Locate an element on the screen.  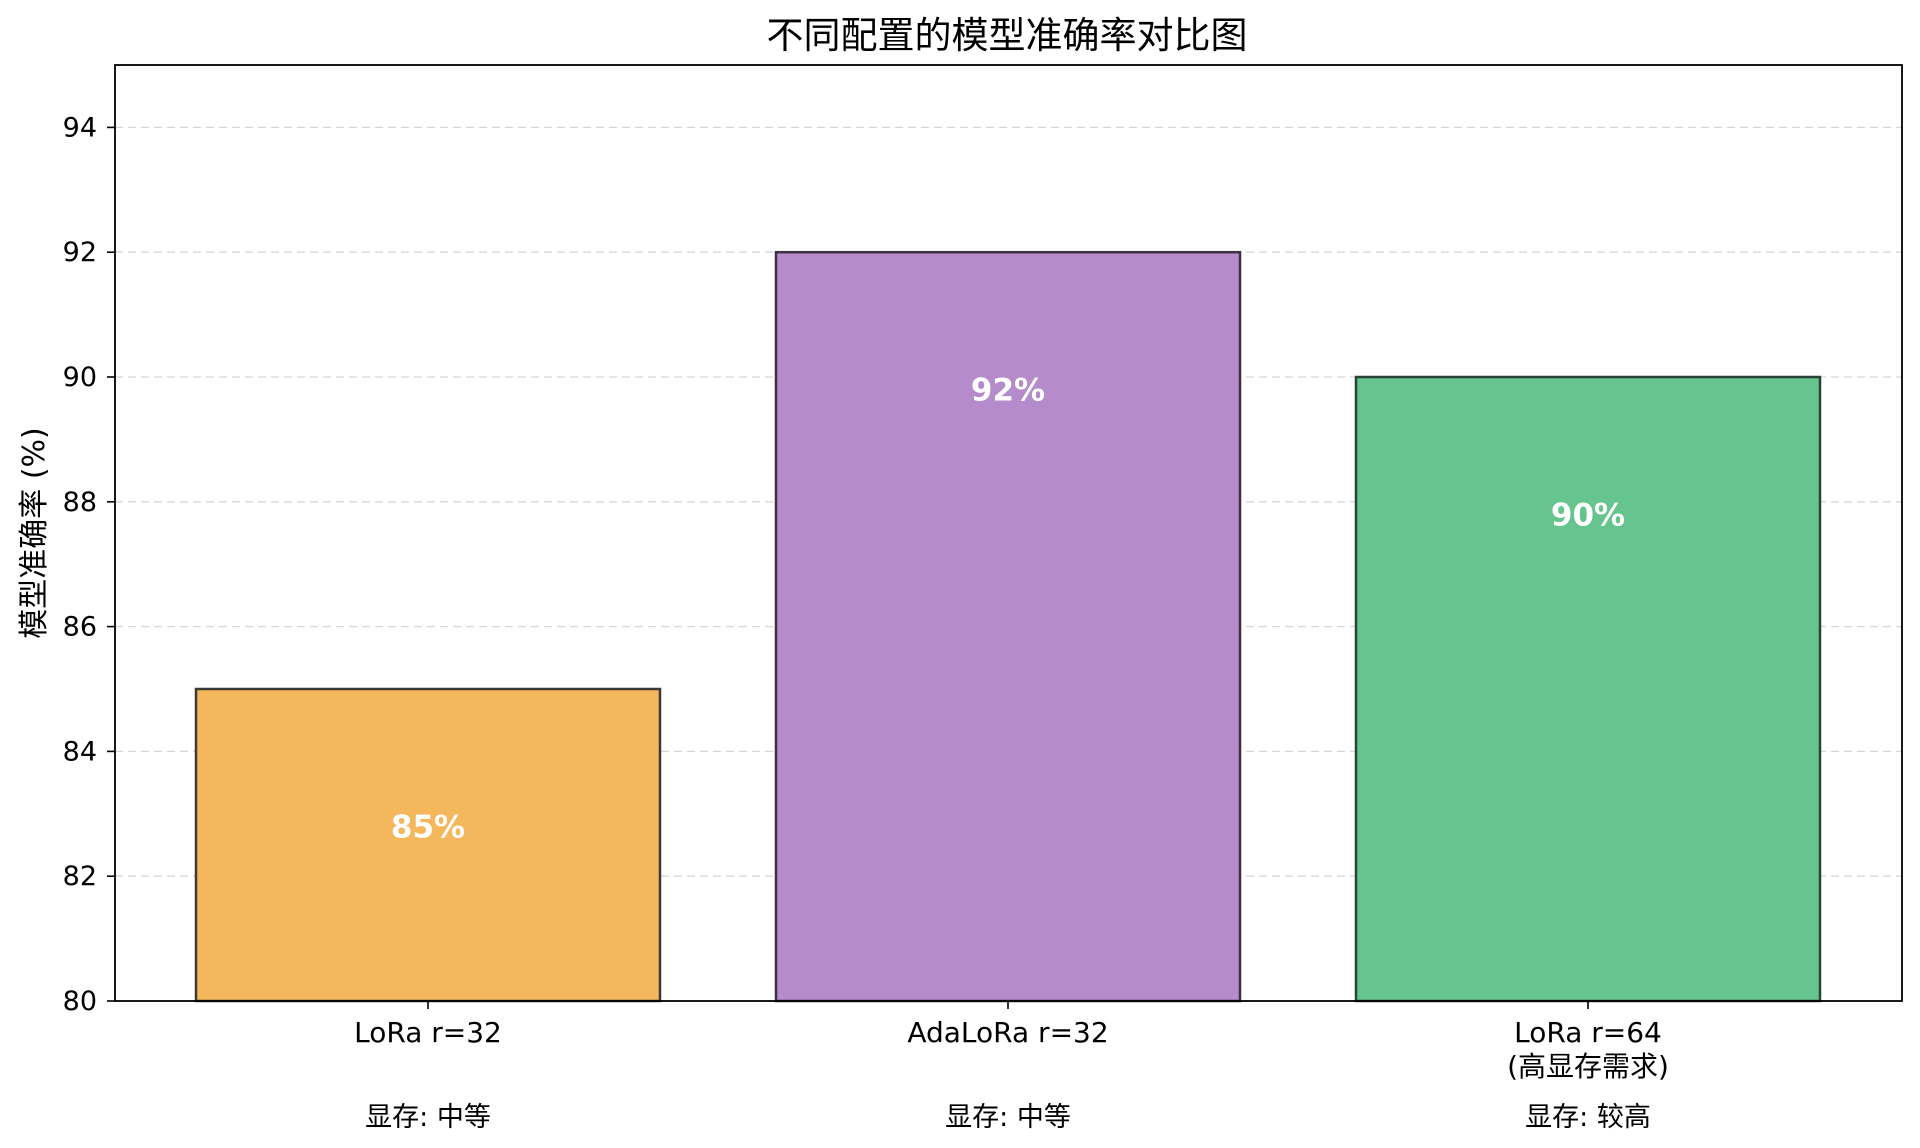
bar-value-label: 92% is located at coordinates (1008, 390).